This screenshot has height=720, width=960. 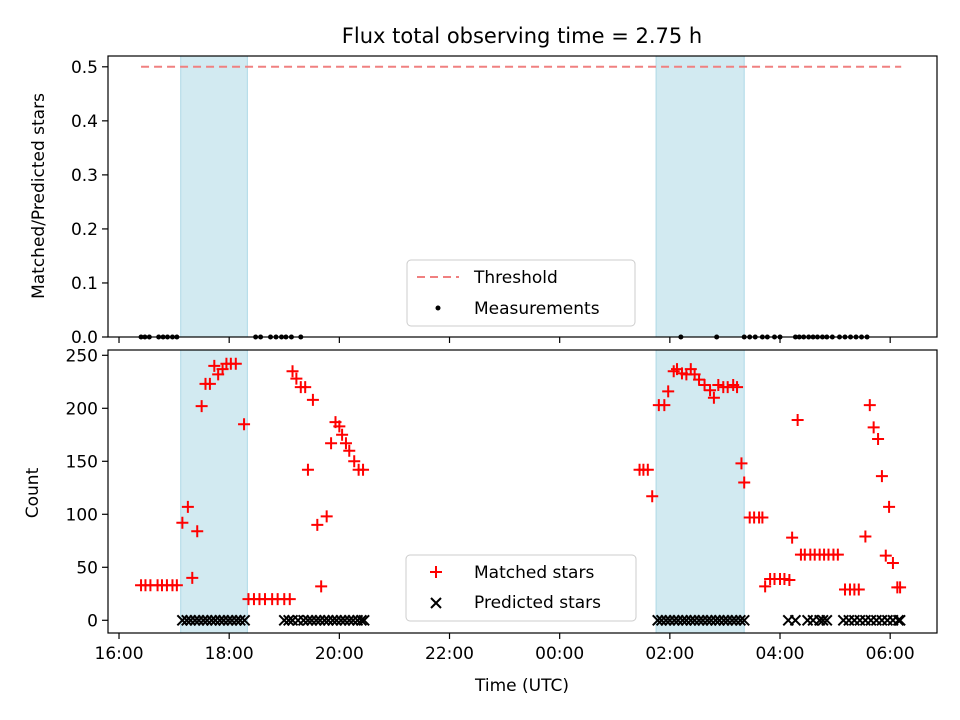 What do you see at coordinates (92, 621) in the screenshot?
I see `bottom-ytick-label: 0` at bounding box center [92, 621].